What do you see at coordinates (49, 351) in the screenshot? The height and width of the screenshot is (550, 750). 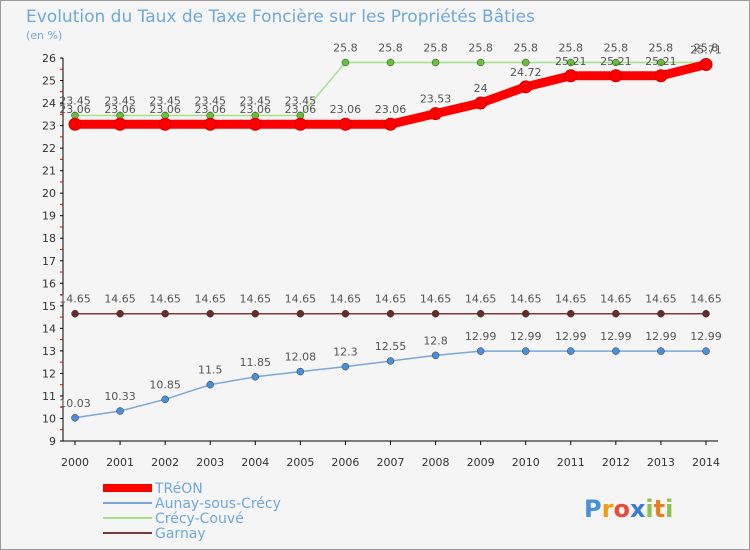 I see `y-tick-label: 13` at bounding box center [49, 351].